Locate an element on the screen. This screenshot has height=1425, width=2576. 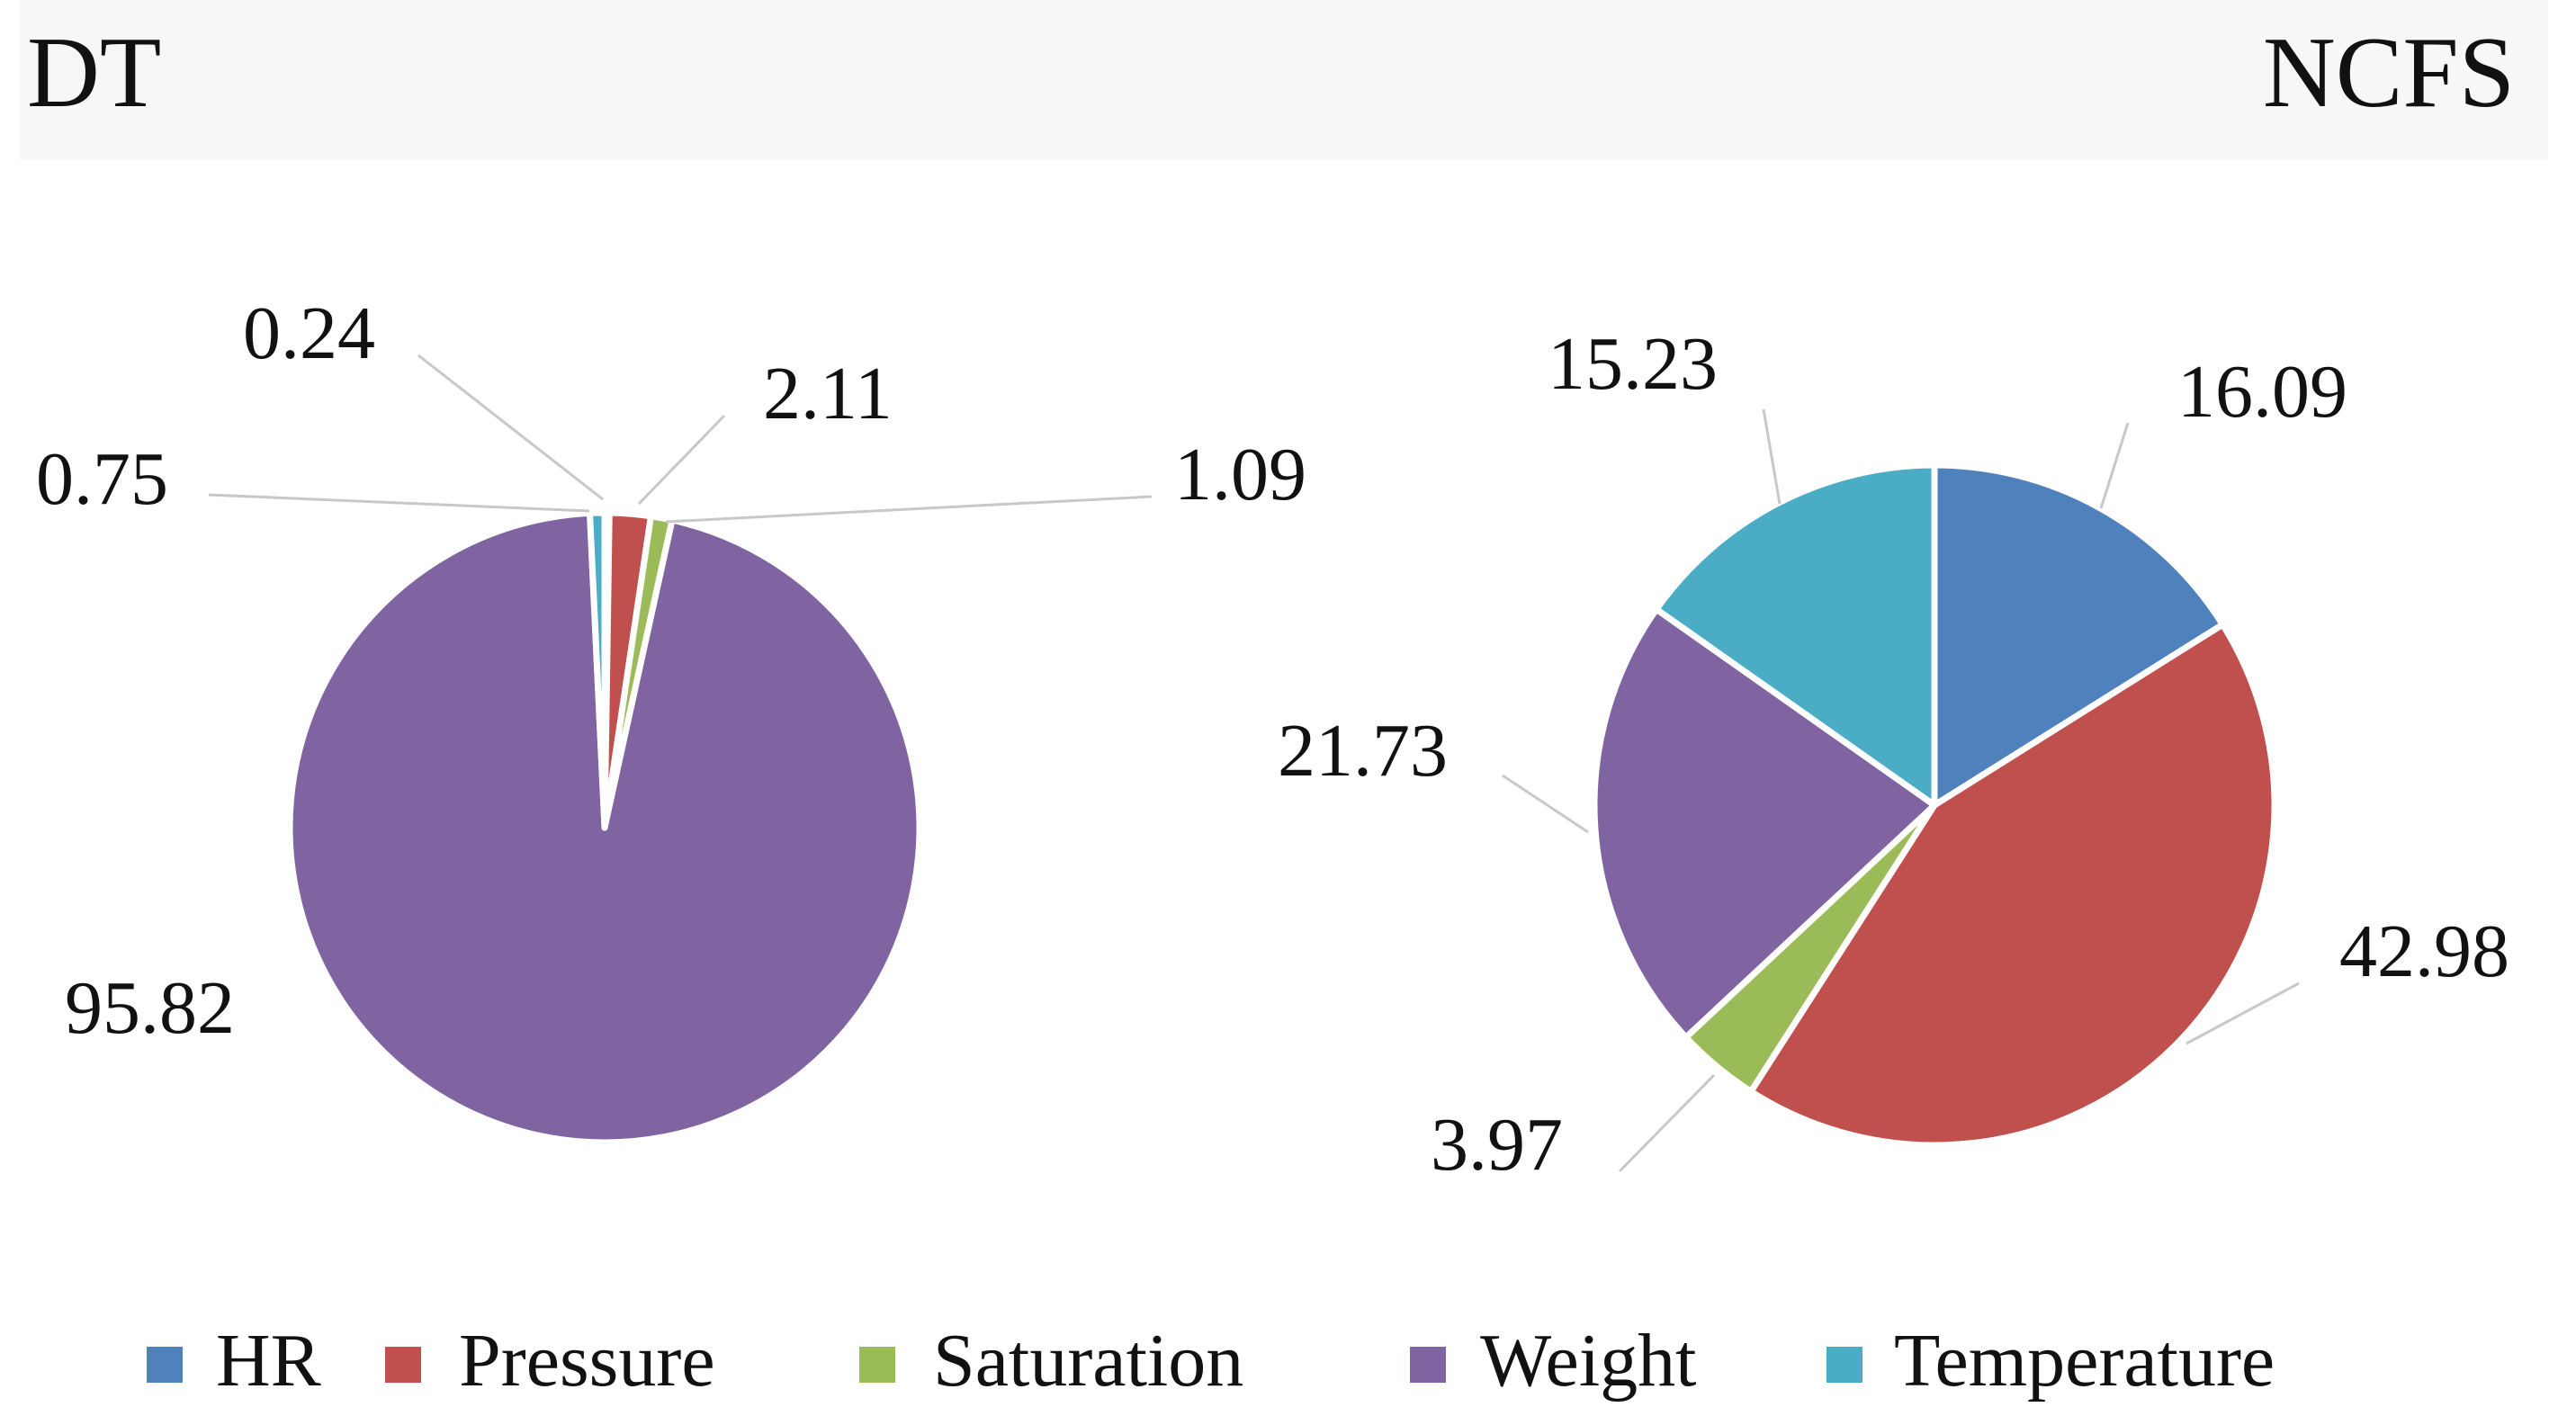
dt-chart-title: DT is located at coordinates (94, 73).